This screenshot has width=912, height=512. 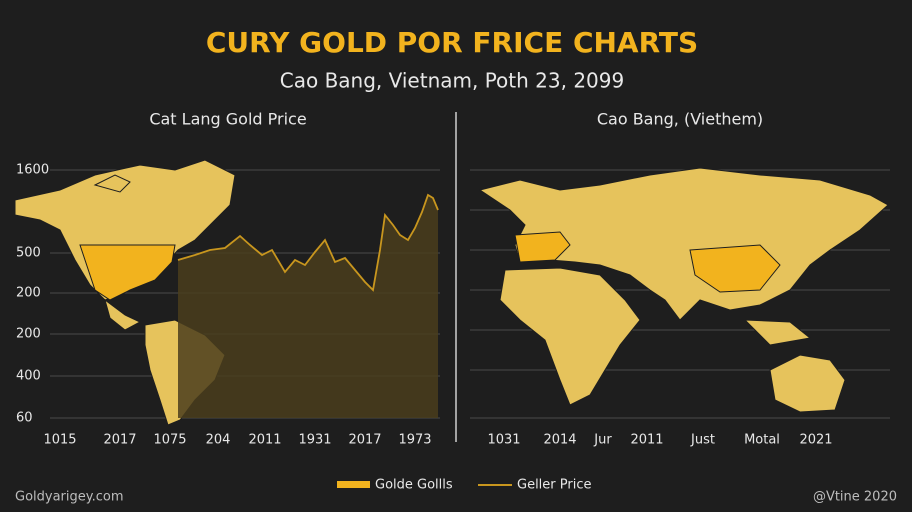 I want to click on footer-right: @Vtine 2020, so click(x=855, y=497).